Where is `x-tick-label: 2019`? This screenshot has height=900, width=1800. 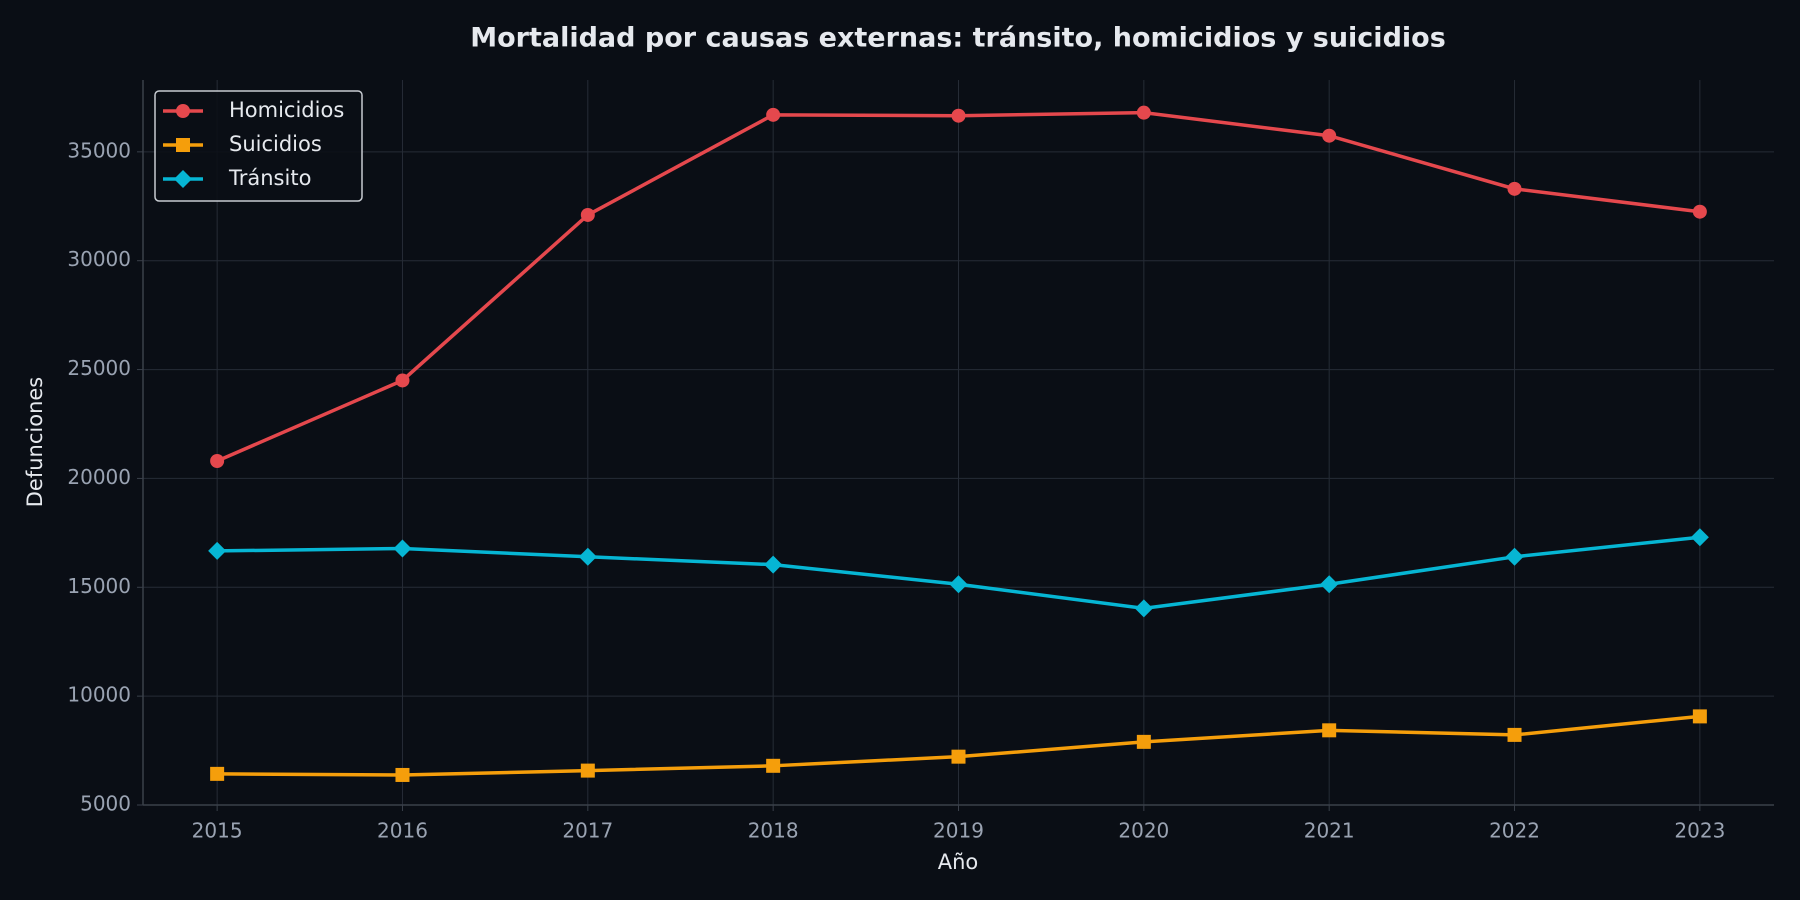
x-tick-label: 2019 is located at coordinates (958, 831).